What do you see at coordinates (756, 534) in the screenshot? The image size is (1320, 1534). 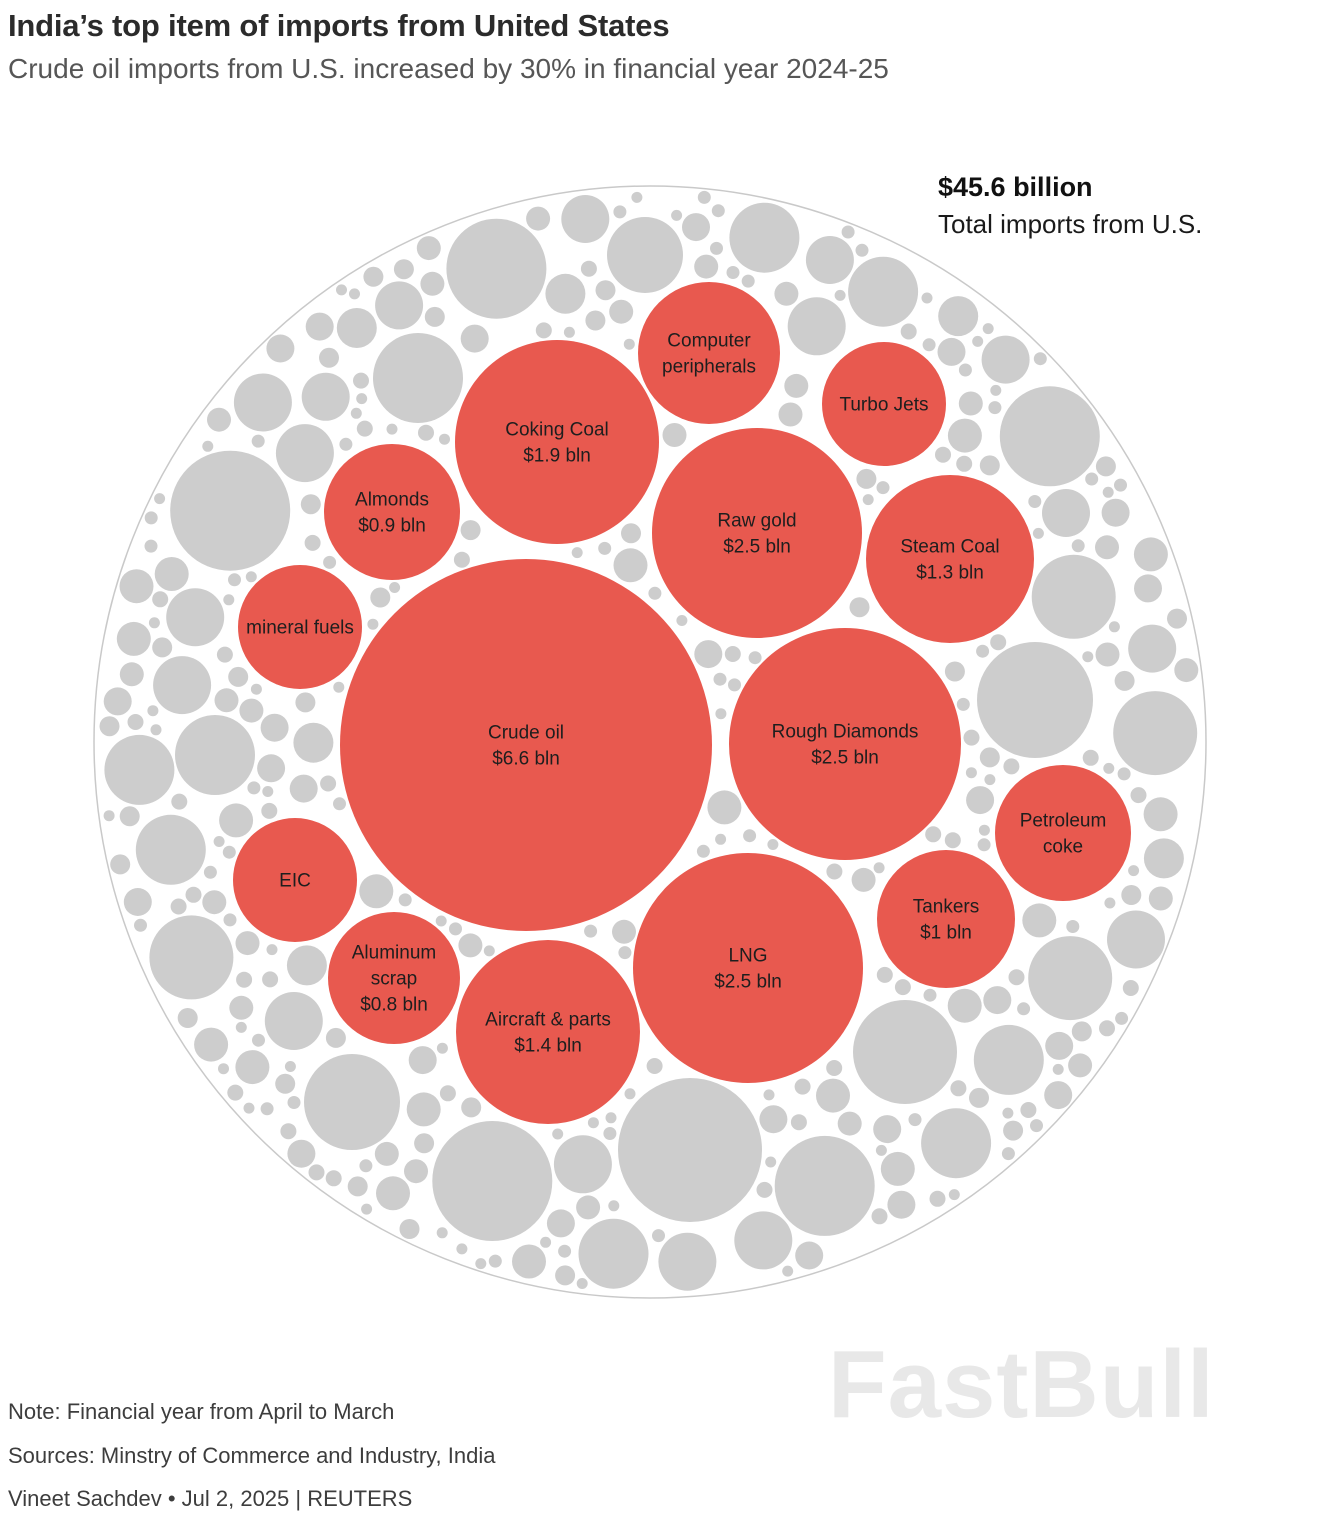 I see `bubble-label-raw-gold: Raw gold $2.5 bln` at bounding box center [756, 534].